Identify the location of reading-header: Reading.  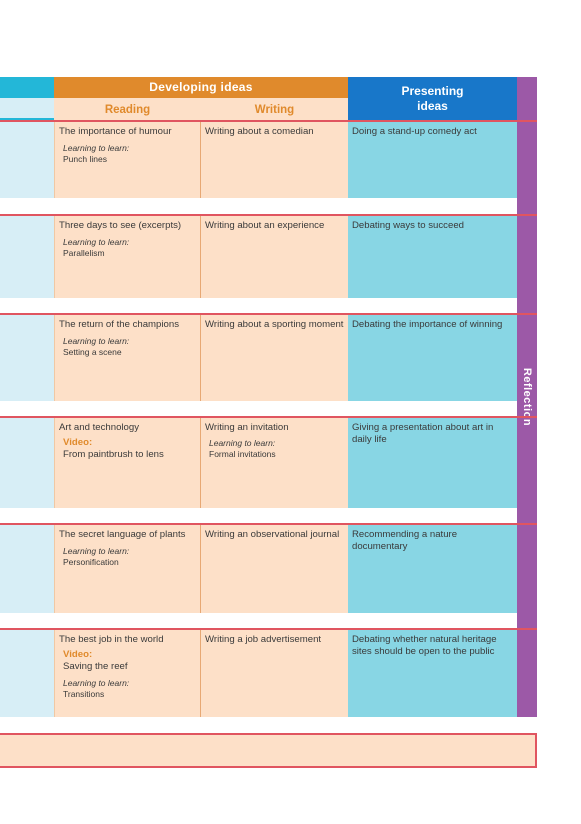
(127, 109).